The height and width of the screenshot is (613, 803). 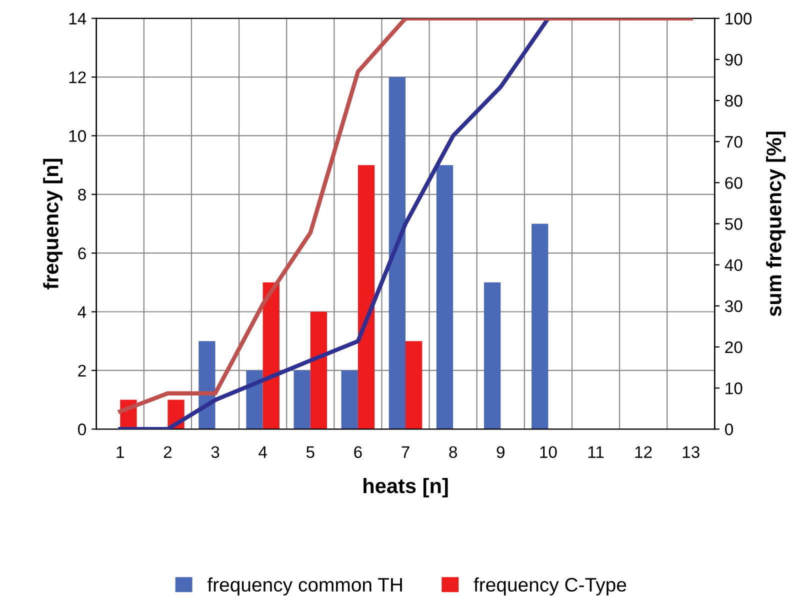 I want to click on x-tick-label: 12, so click(x=643, y=452).